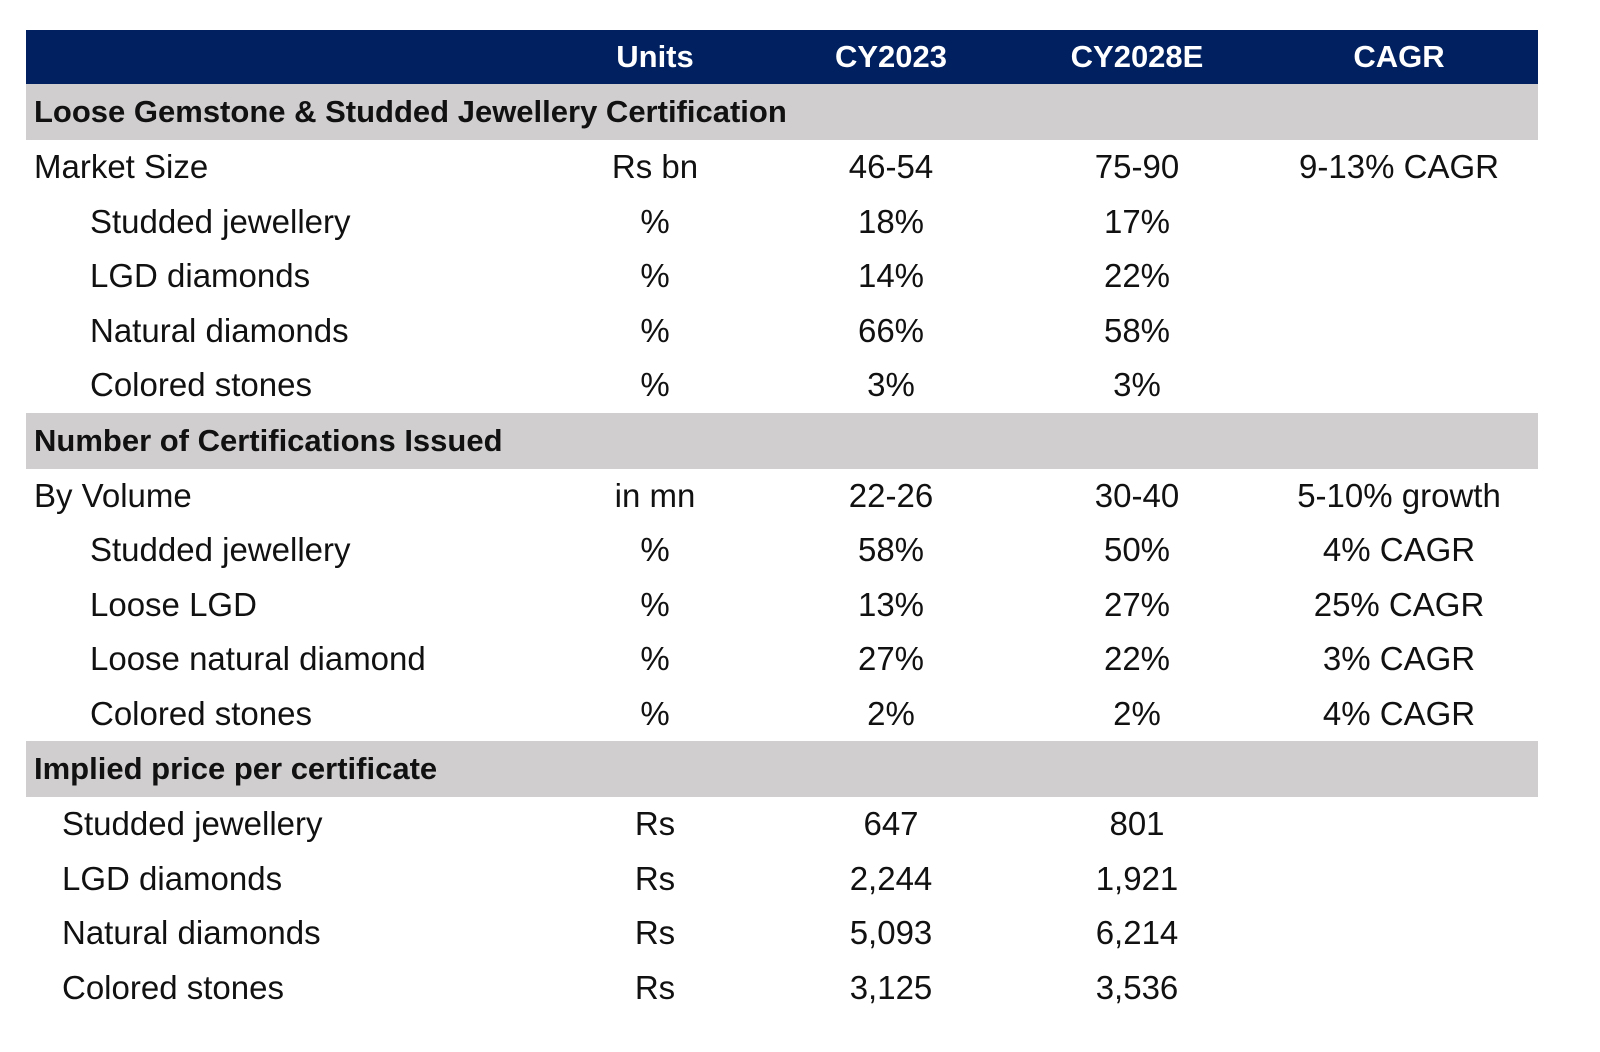 The width and height of the screenshot is (1600, 1052). I want to click on row-cagr: 5-10% growth, so click(1399, 495).